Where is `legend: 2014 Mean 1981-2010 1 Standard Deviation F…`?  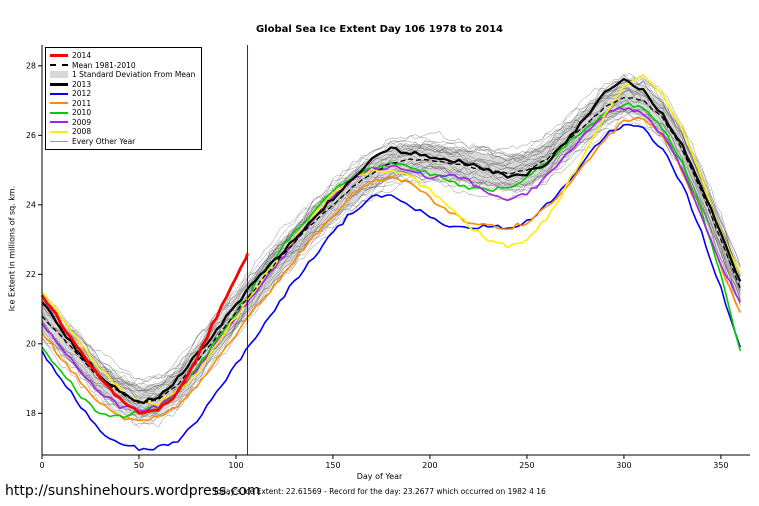 legend: 2014 Mean 1981-2010 1 Standard Deviation F… is located at coordinates (124, 98).